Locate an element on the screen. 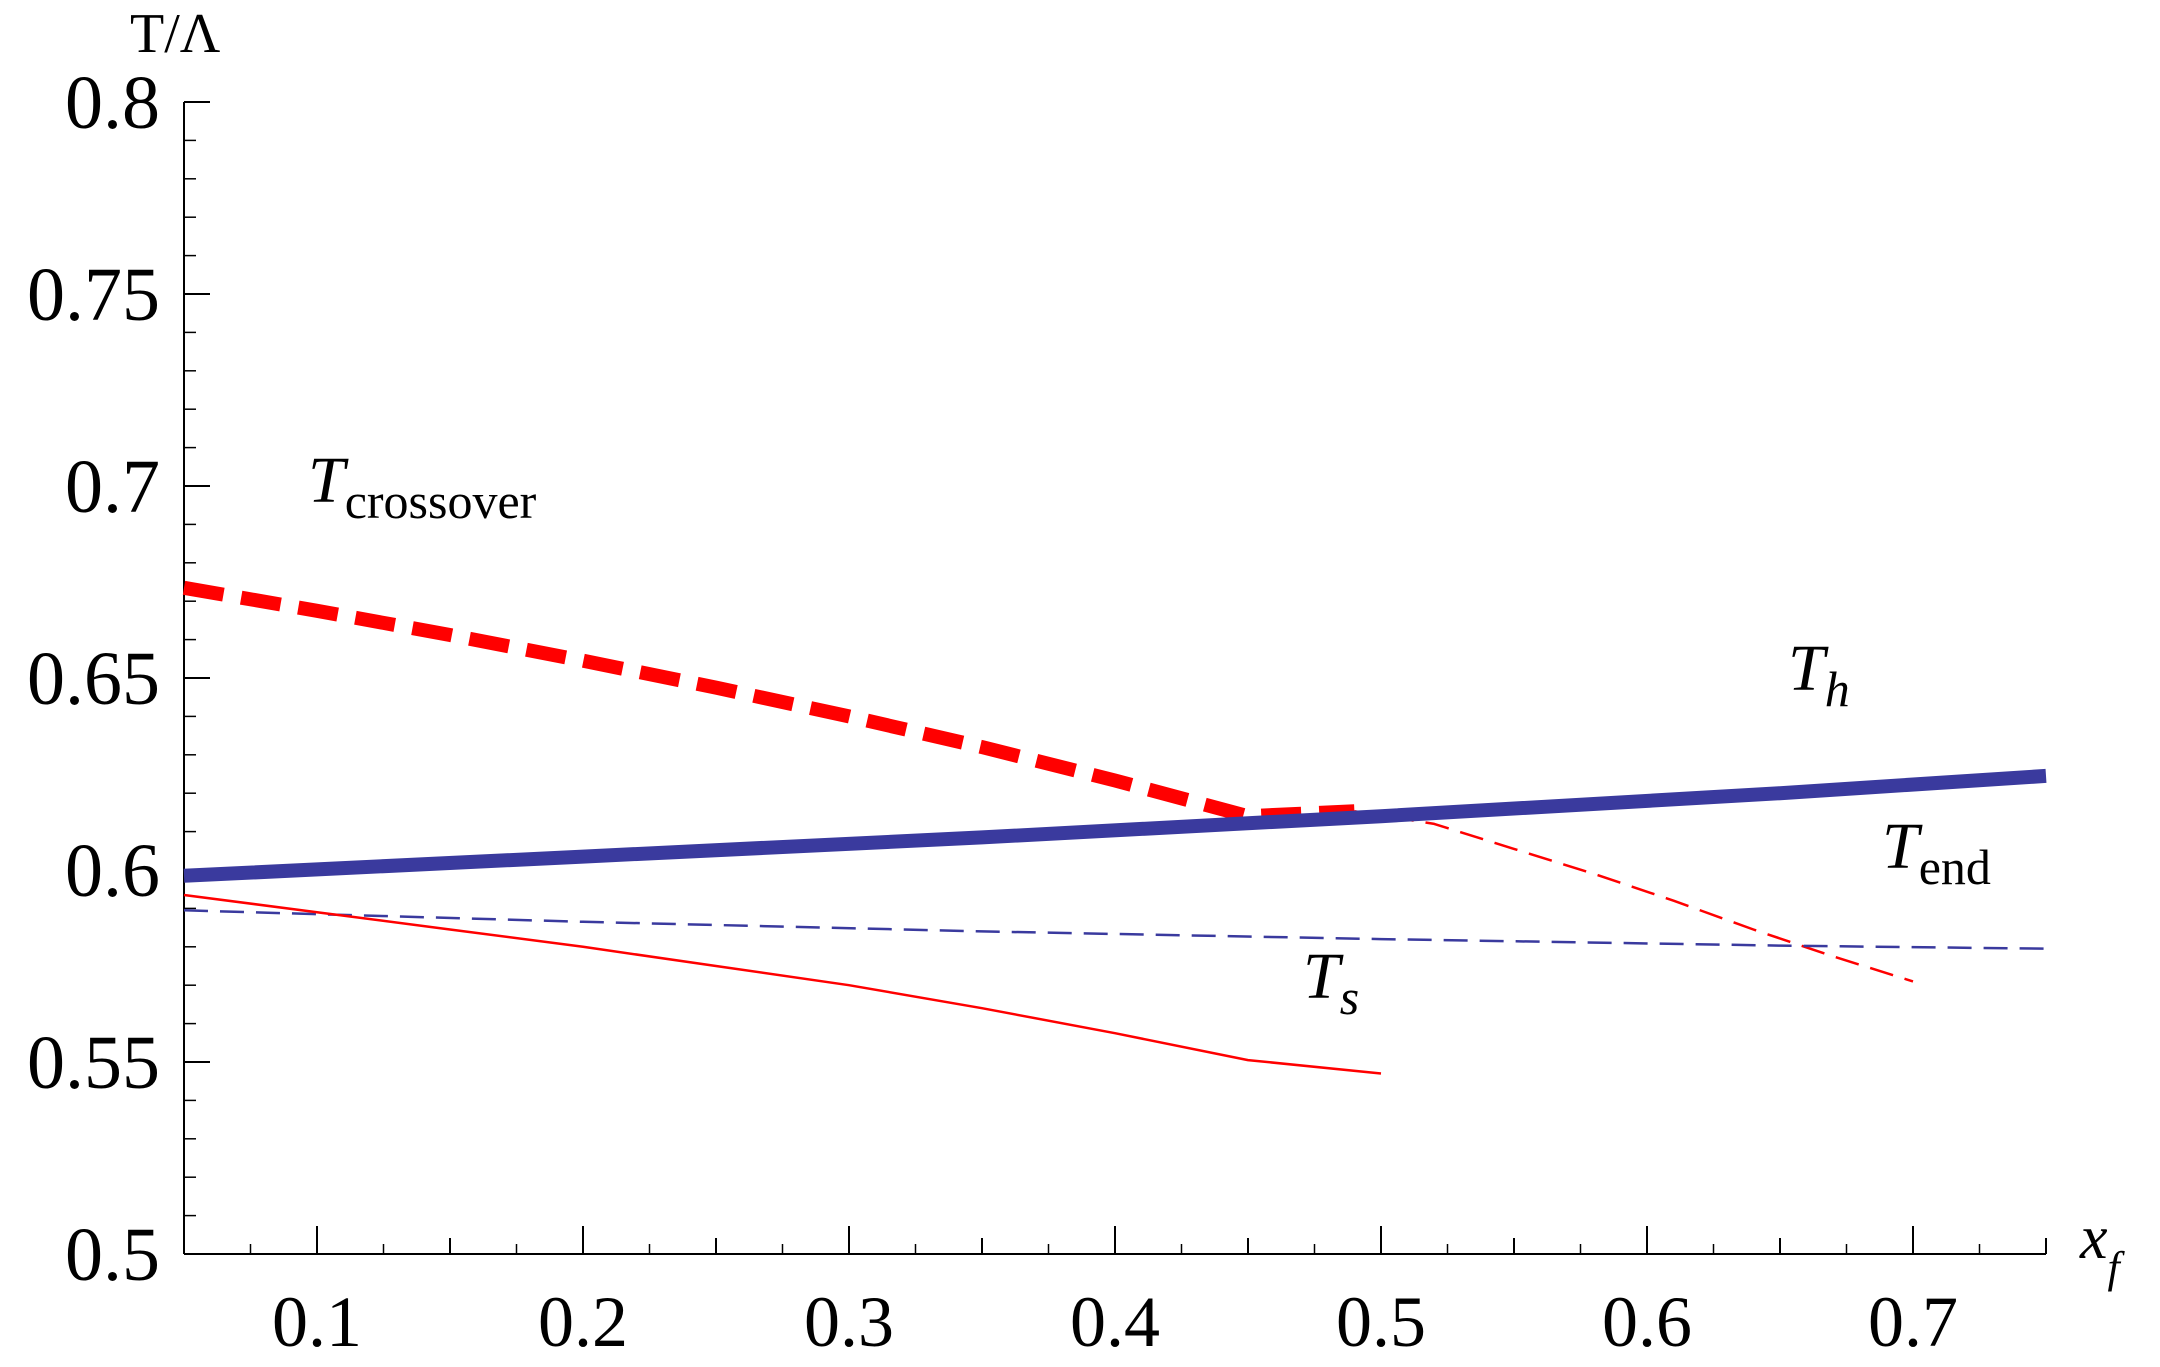 The height and width of the screenshot is (1367, 2160). y-tick-label: 0.75 is located at coordinates (93, 295).